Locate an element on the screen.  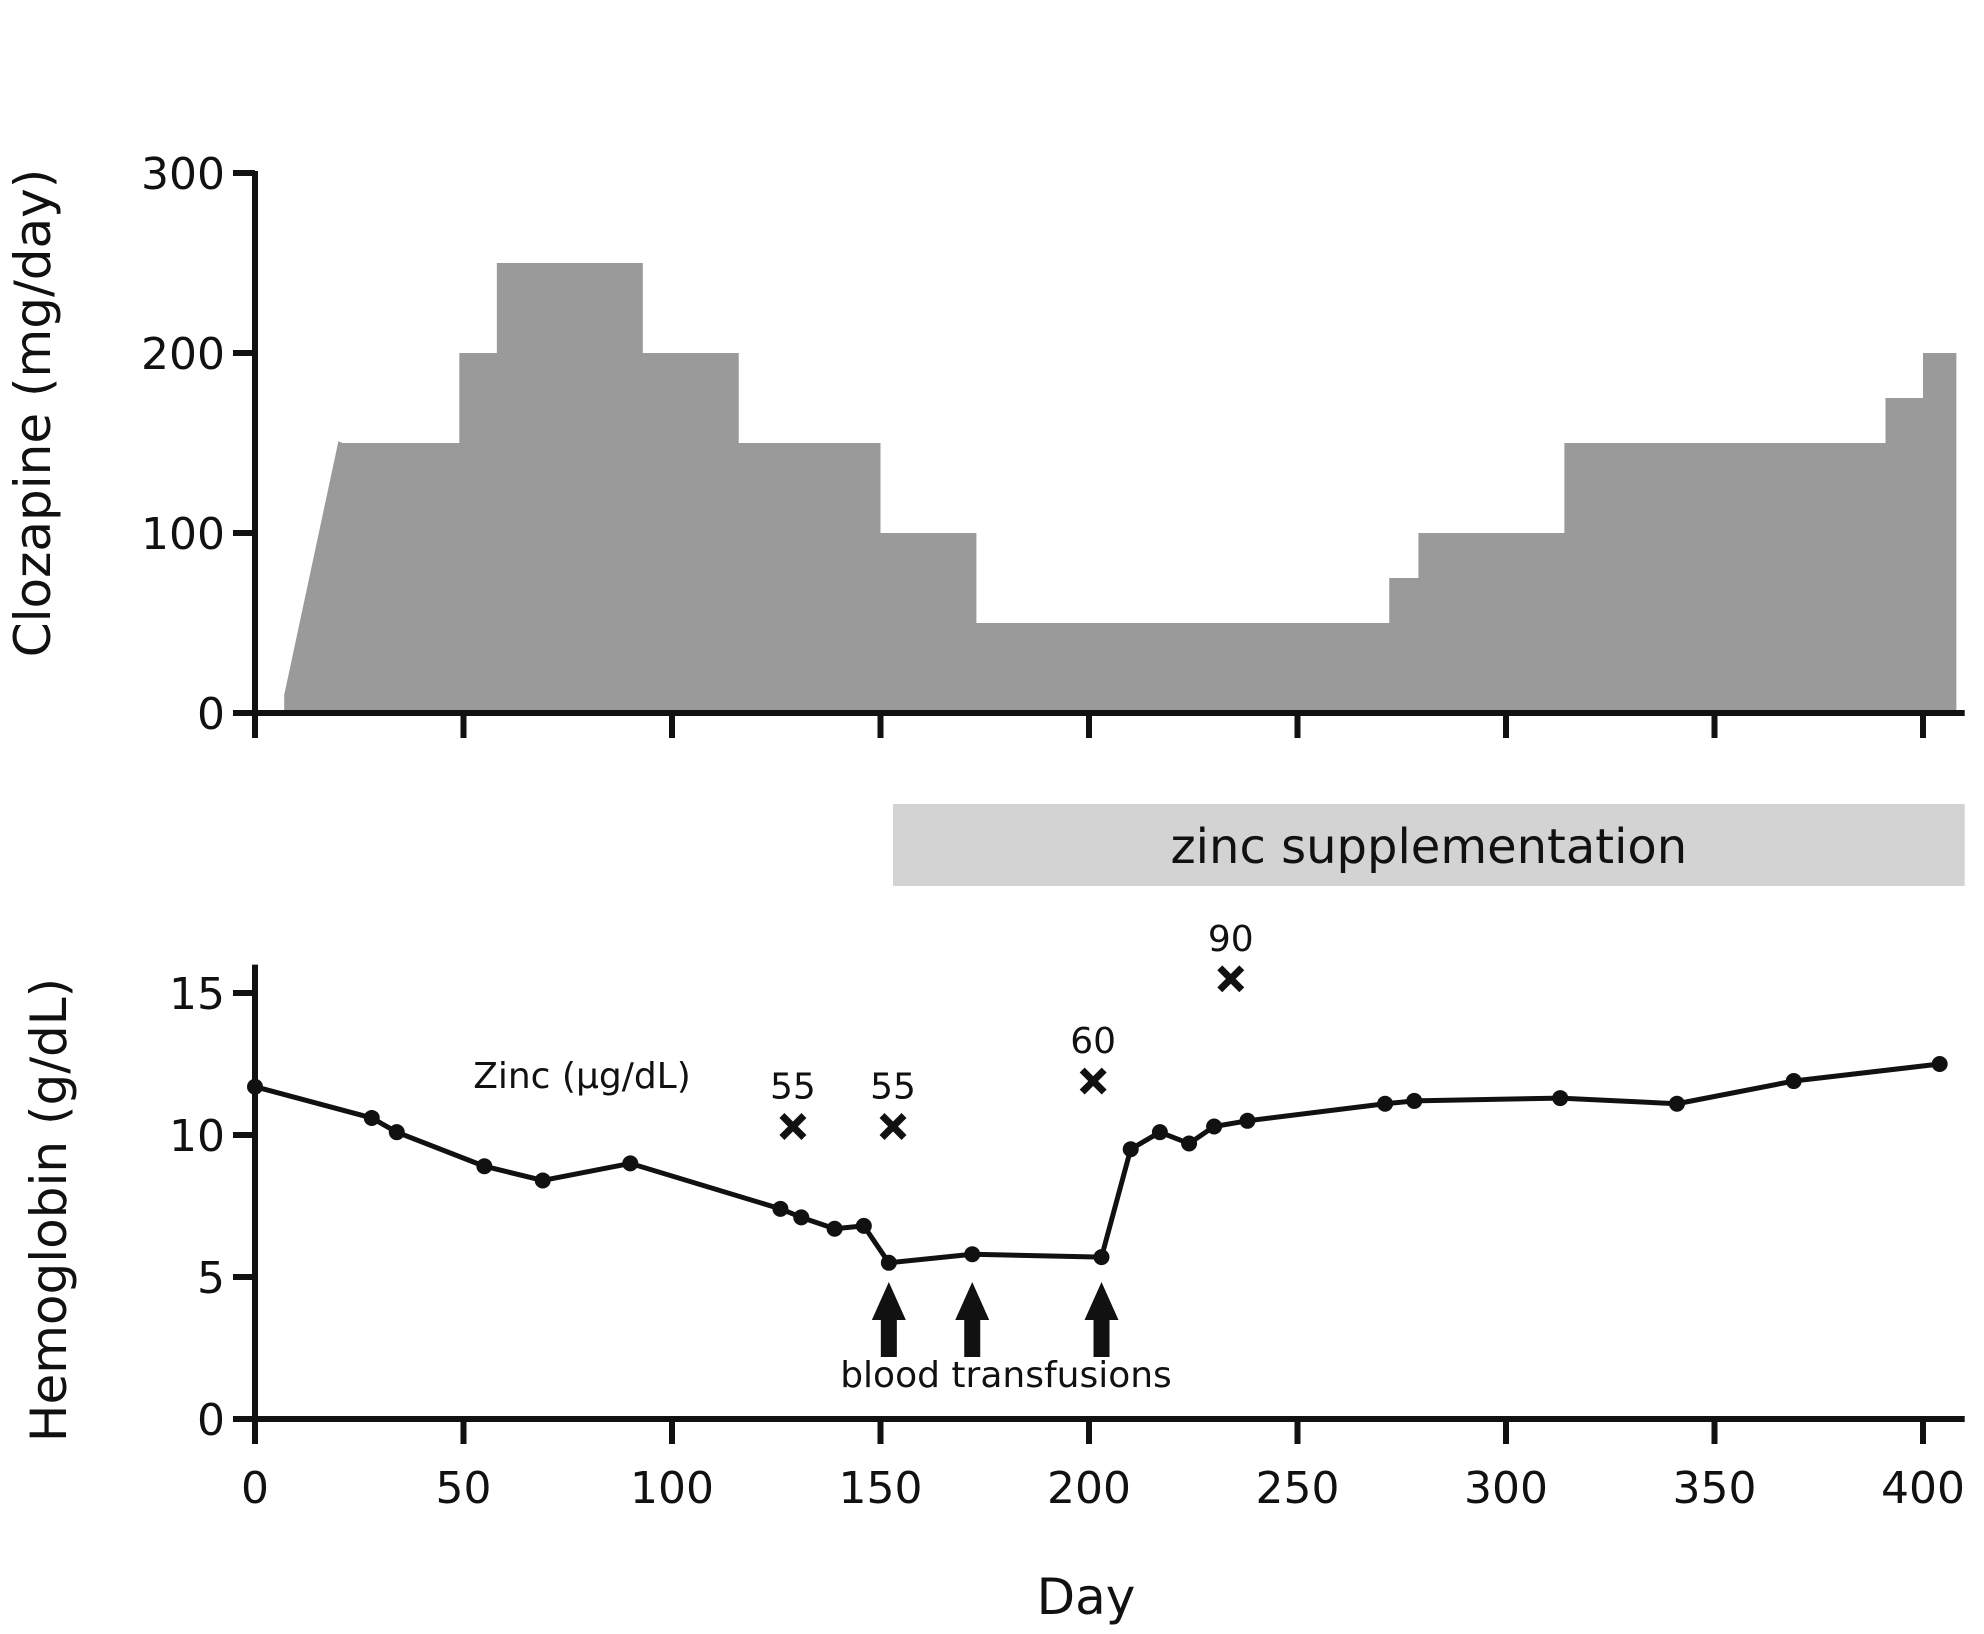
zinc-value-label: 90 is located at coordinates (1231, 939).